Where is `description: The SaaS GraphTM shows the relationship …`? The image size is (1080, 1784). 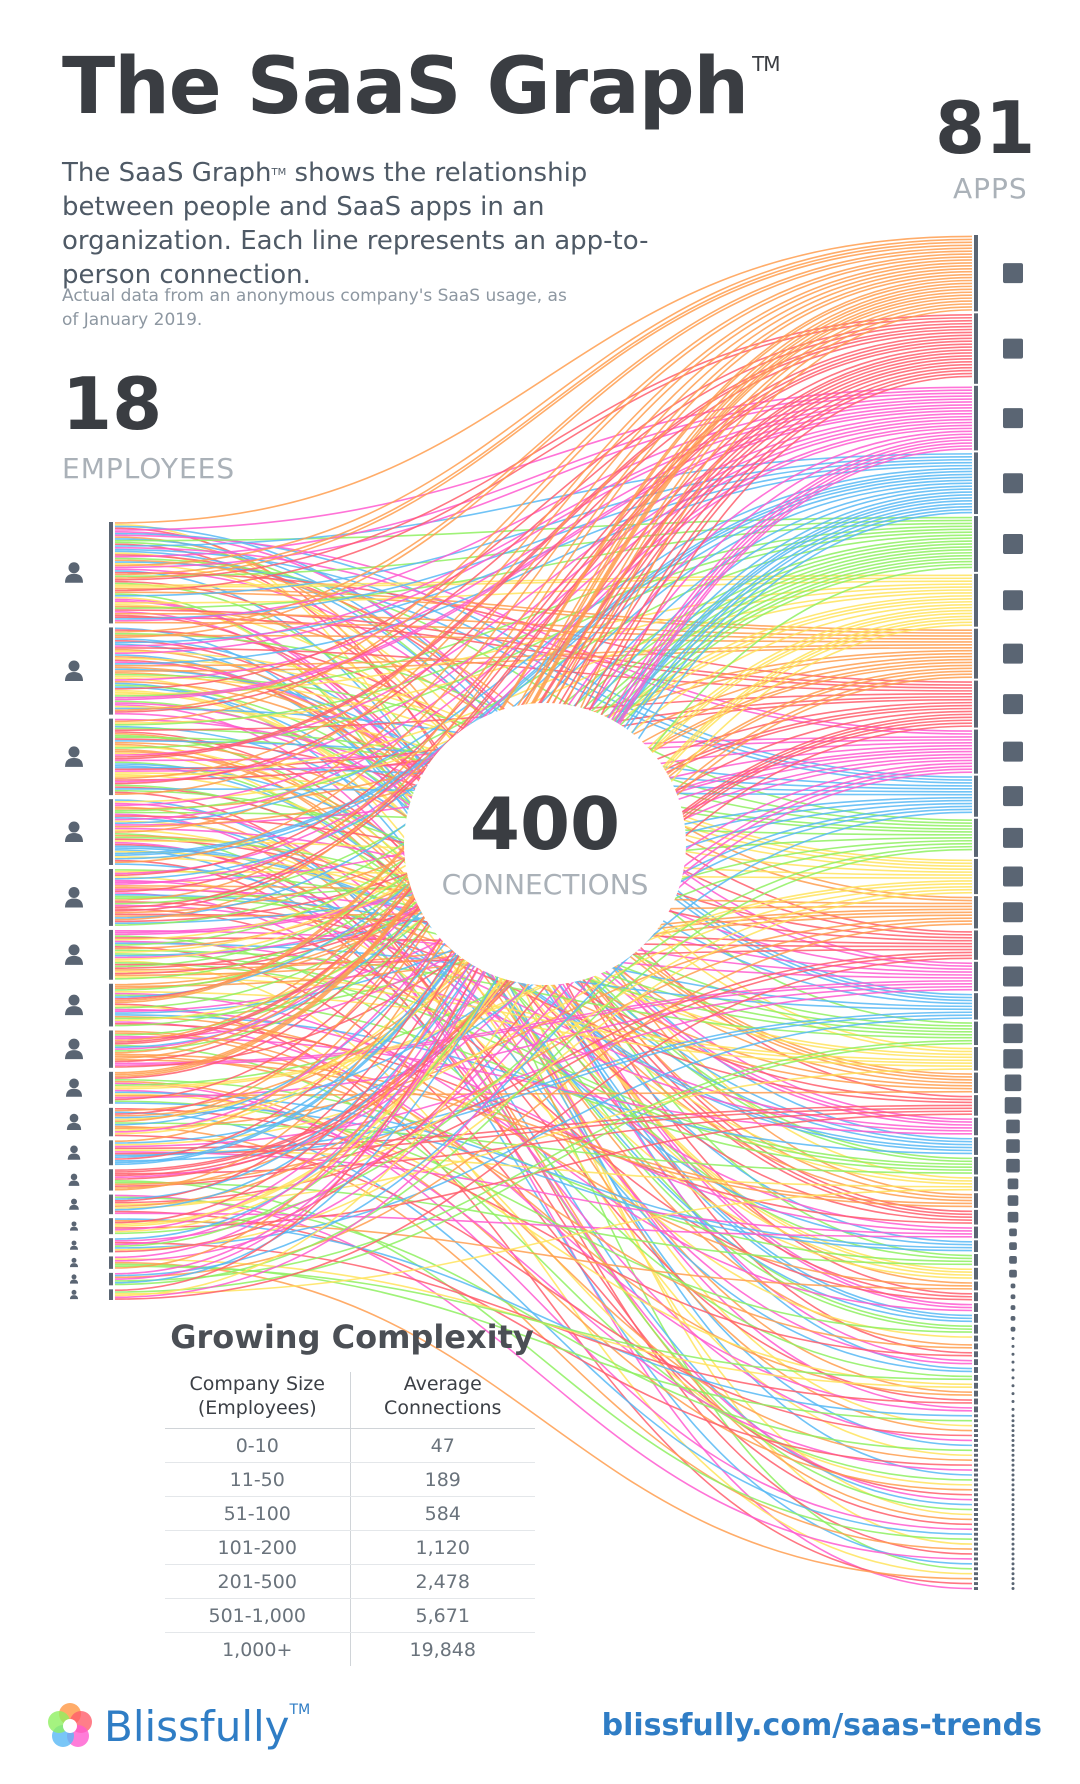 description: The SaaS GraphTM shows the relationship … is located at coordinates (355, 224).